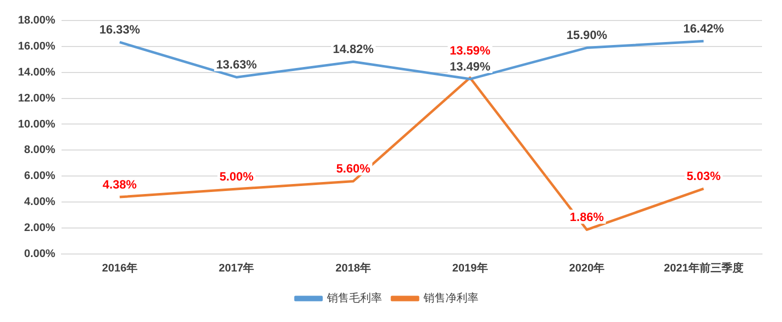 This screenshot has height=322, width=782. Describe the element at coordinates (587, 217) in the screenshot. I see `data-label: 1.86%` at that location.